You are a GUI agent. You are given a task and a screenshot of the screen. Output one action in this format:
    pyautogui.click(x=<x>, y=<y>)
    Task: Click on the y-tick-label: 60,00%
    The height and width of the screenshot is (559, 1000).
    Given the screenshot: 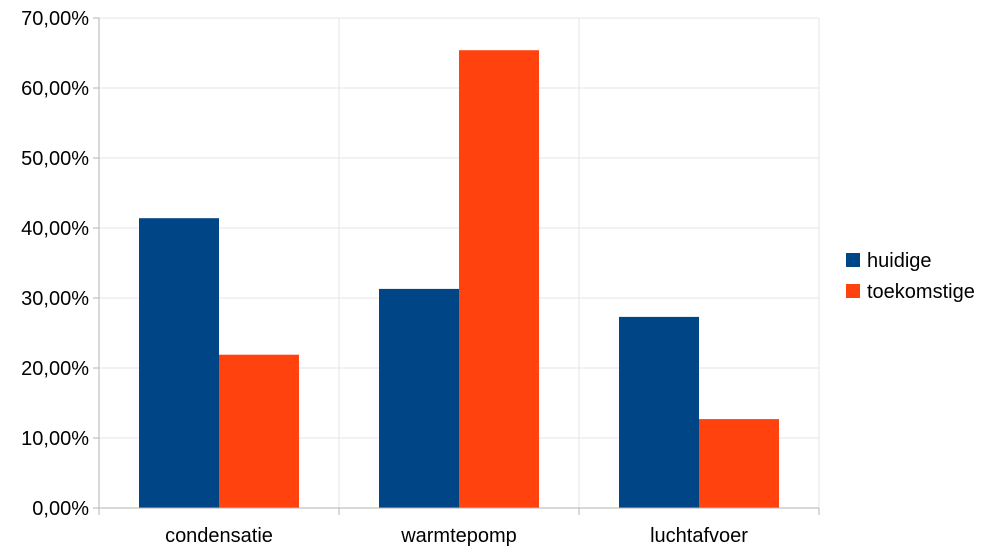 What is the action you would take?
    pyautogui.click(x=55, y=89)
    